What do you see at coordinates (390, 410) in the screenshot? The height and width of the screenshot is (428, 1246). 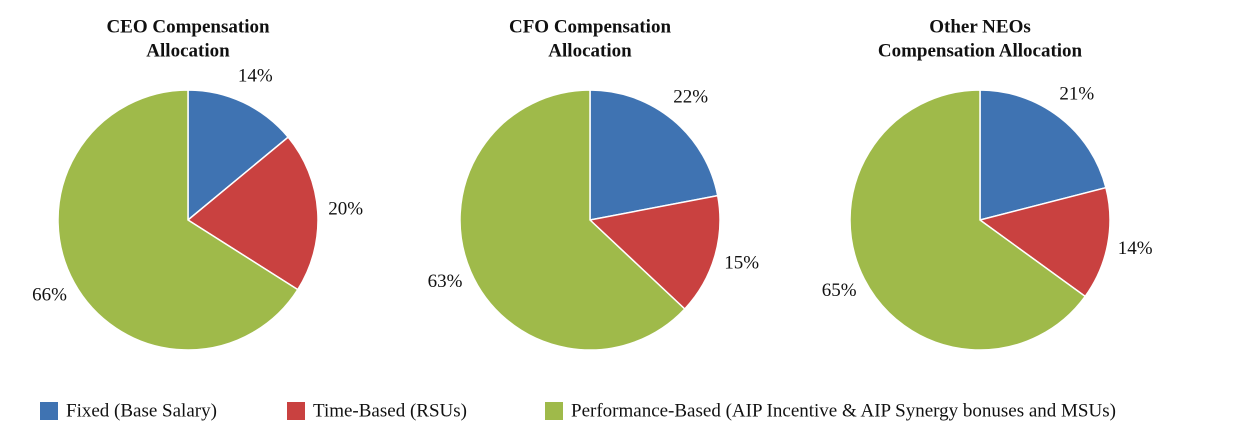 I see `legend-label: Time-Based (RSUs)` at bounding box center [390, 410].